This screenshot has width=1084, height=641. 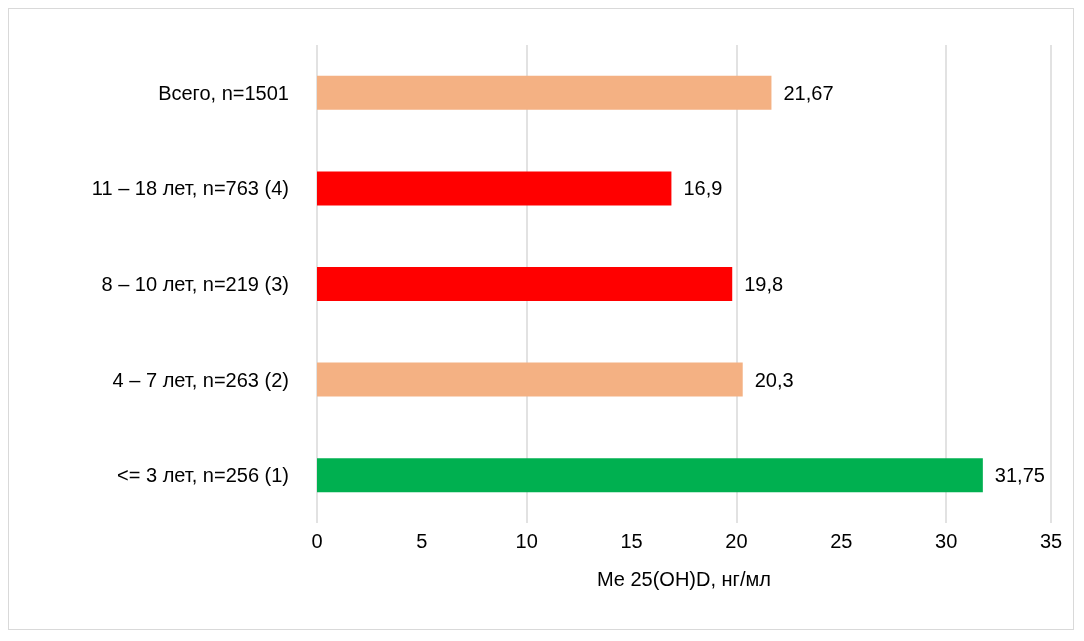 What do you see at coordinates (195, 284) in the screenshot?
I see `y-tick-label: 8 – 10 лет, n=219 (3)` at bounding box center [195, 284].